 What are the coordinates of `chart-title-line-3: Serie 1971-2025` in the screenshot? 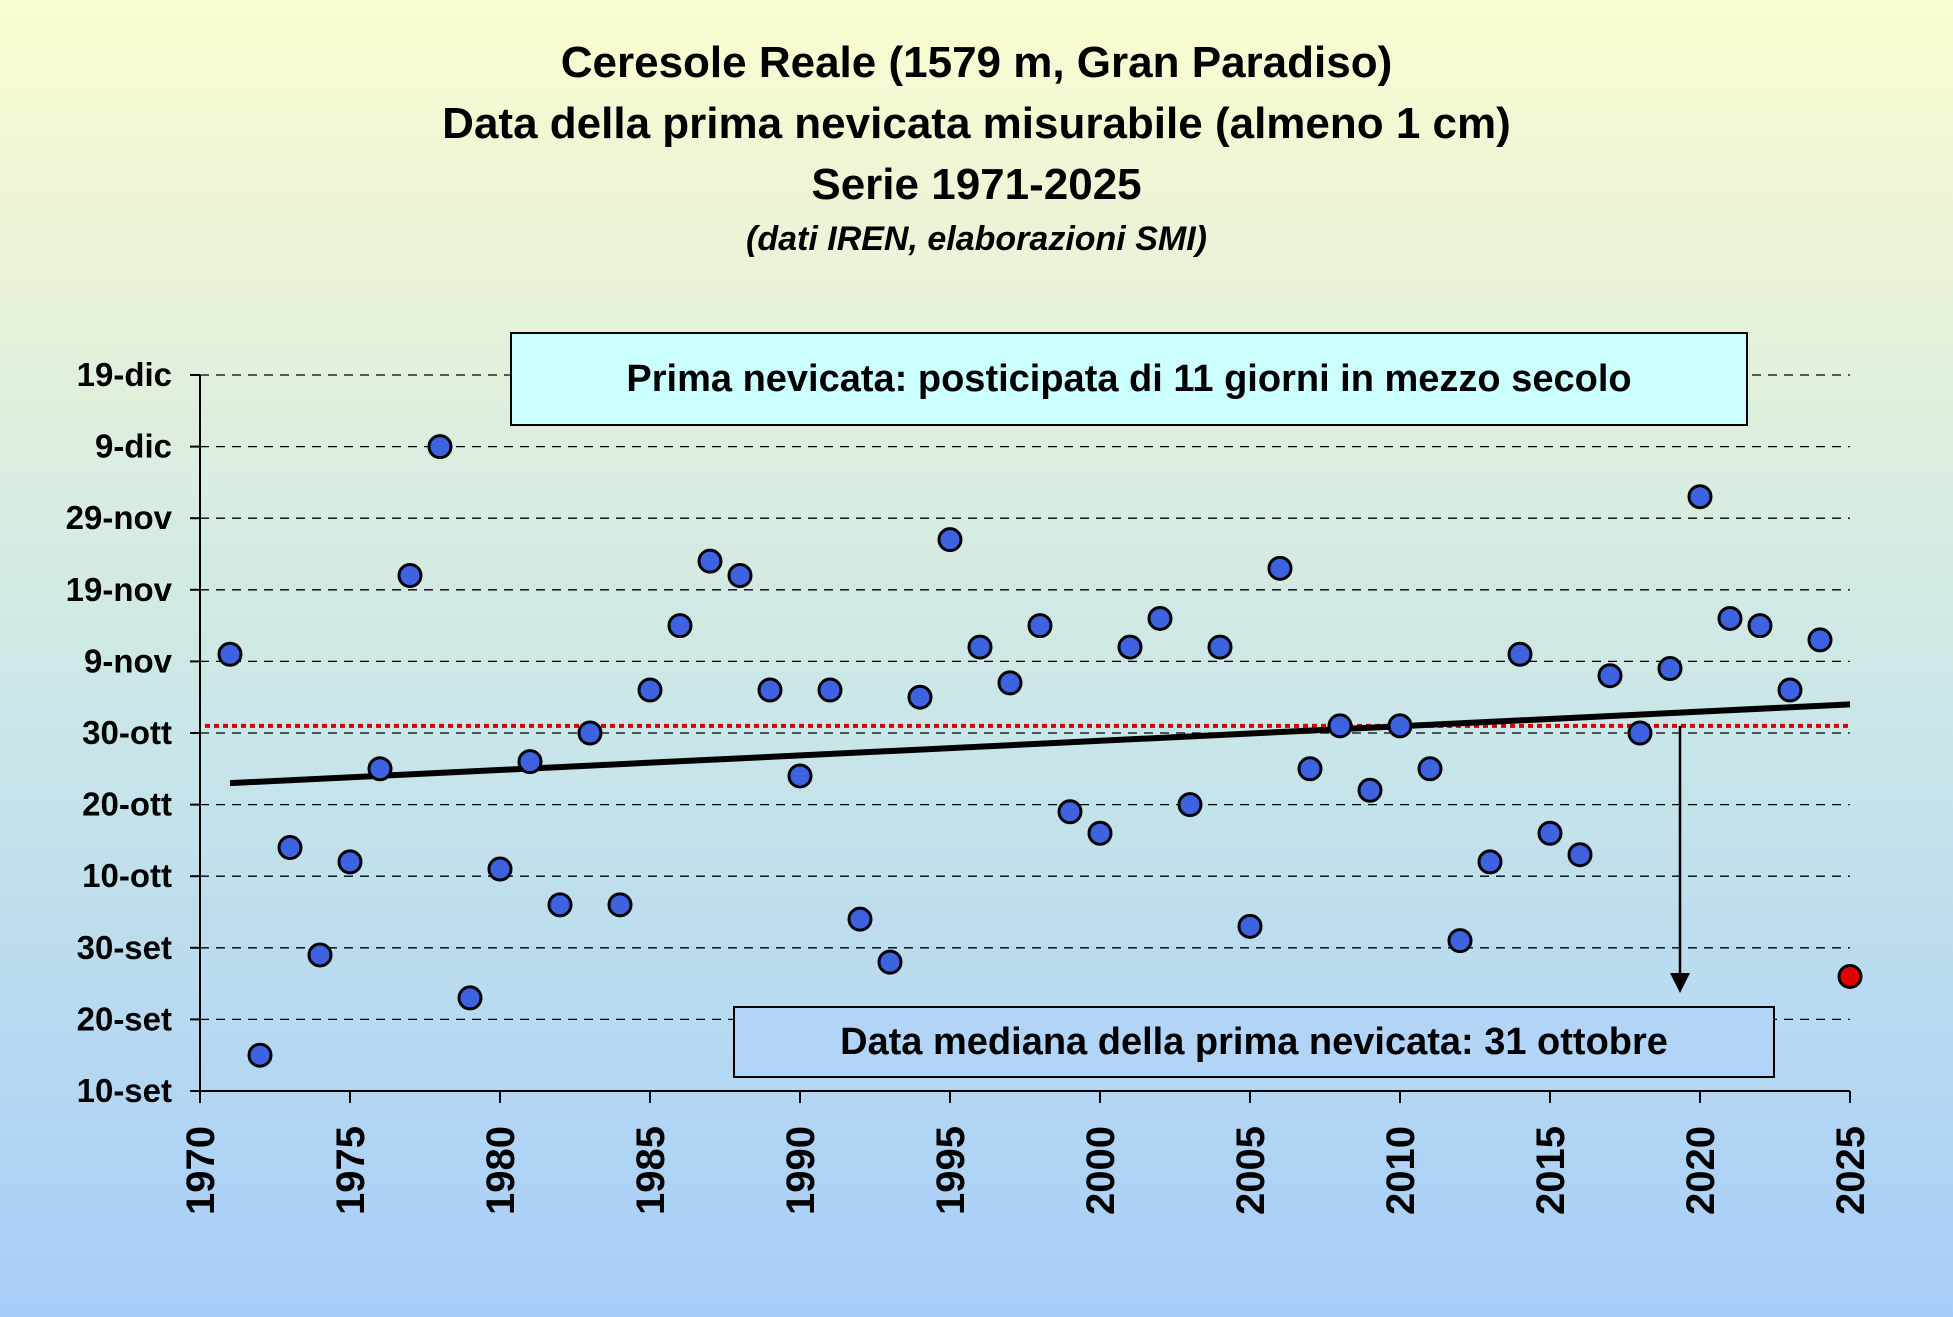 It's located at (976, 184).